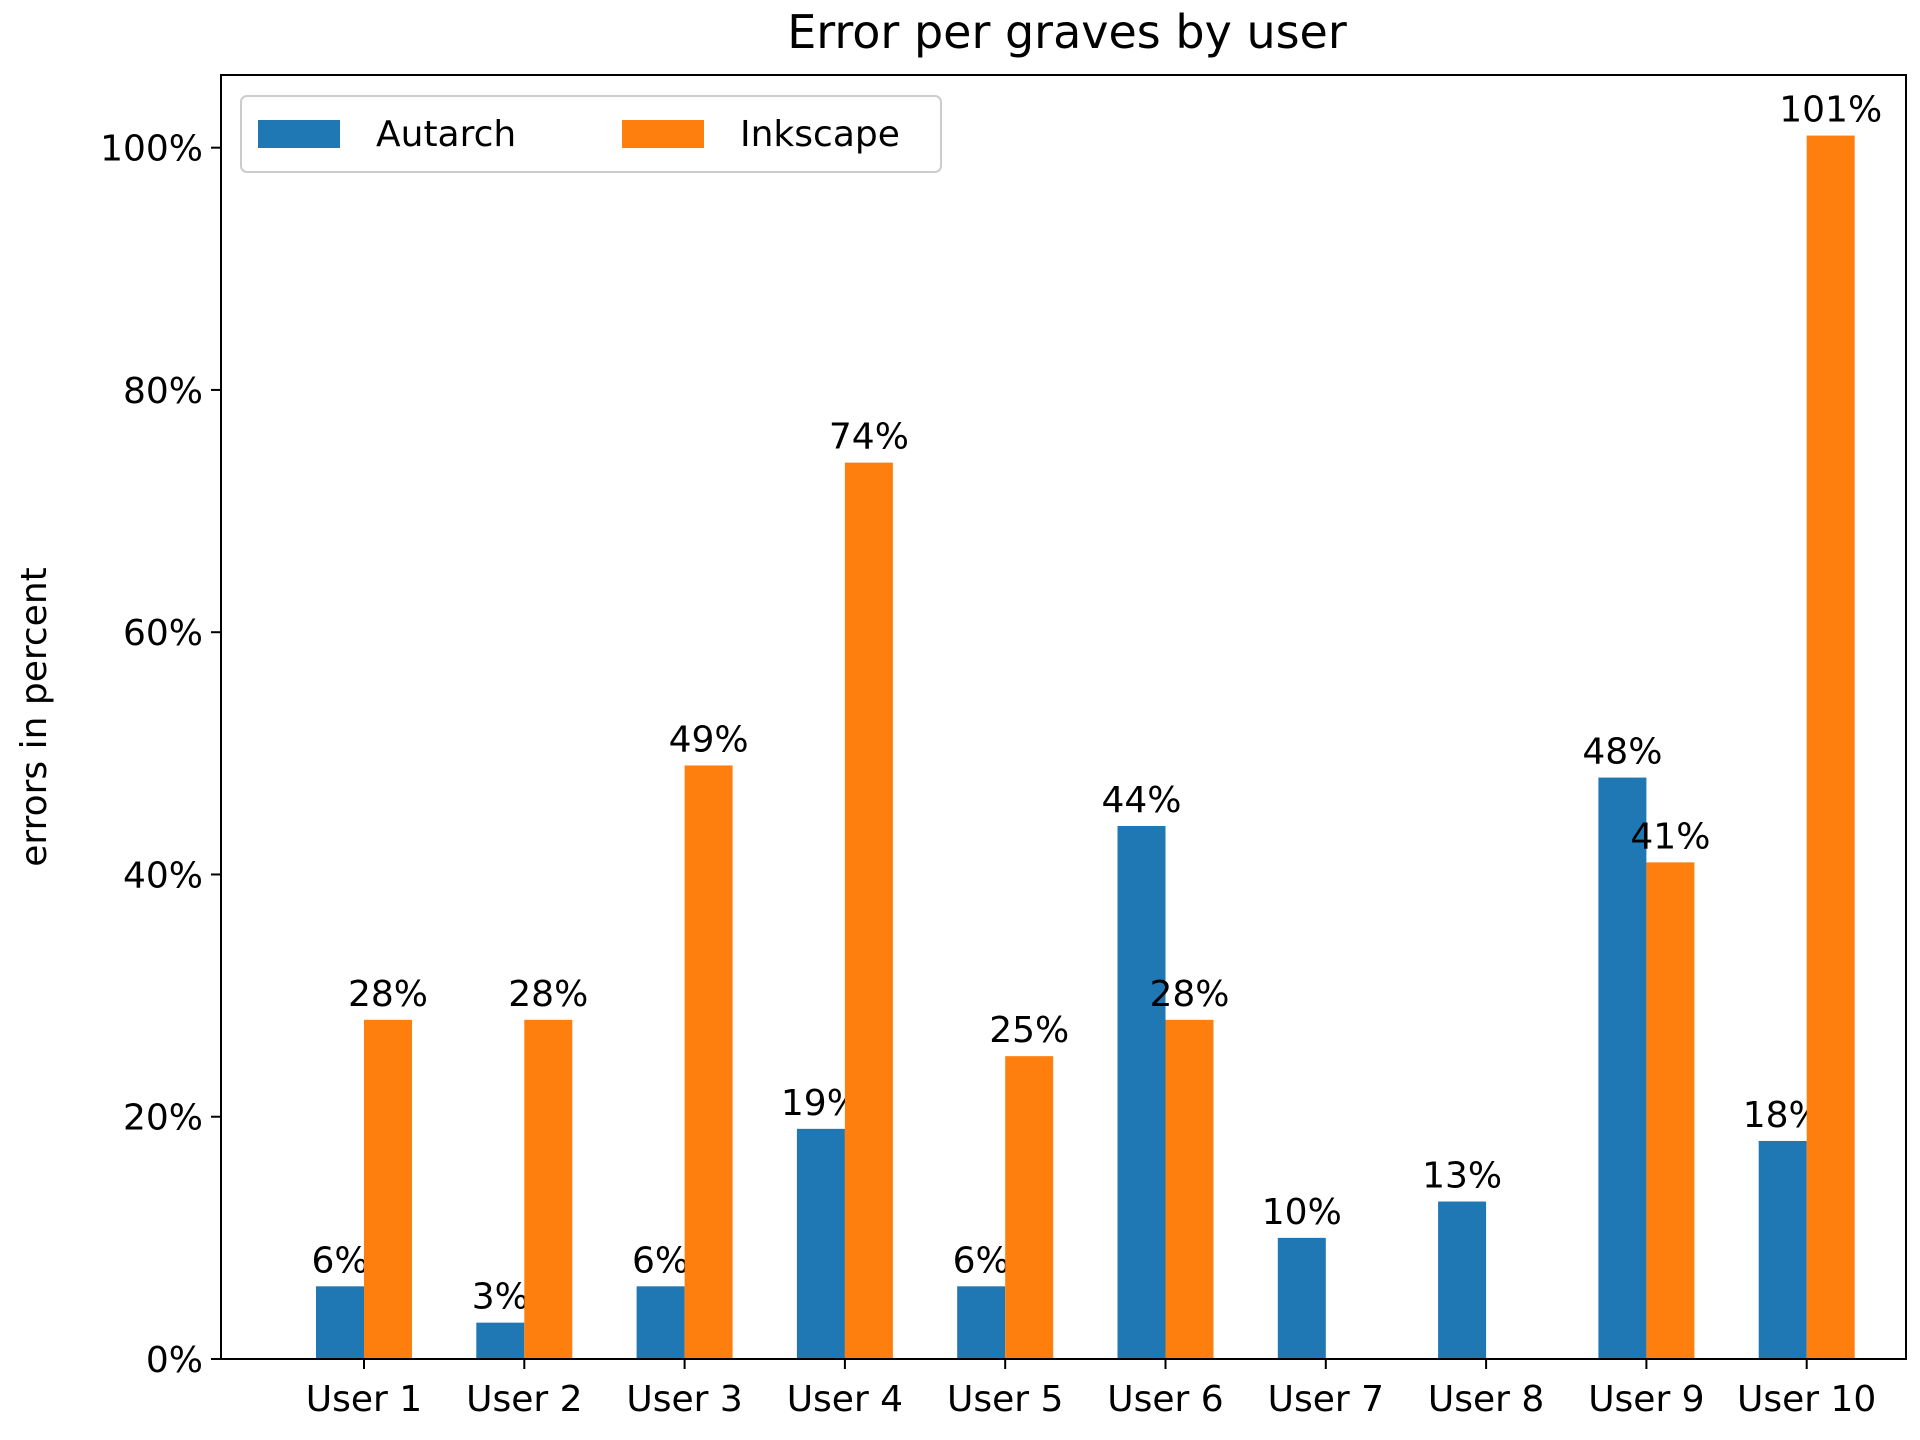  I want to click on x-tick-label: User 6, so click(1165, 1399).